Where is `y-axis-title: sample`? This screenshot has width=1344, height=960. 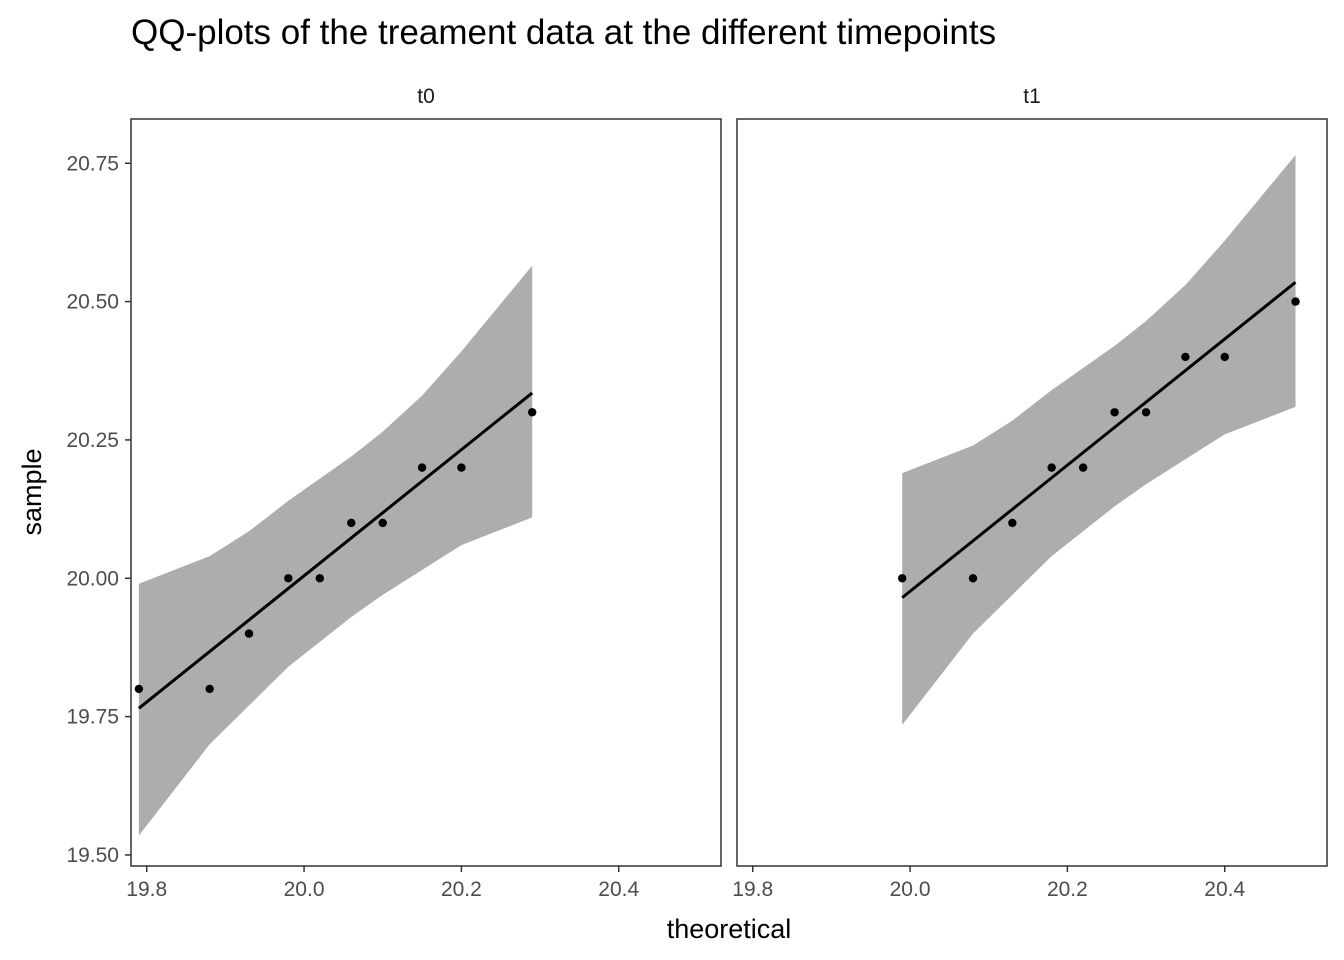 y-axis-title: sample is located at coordinates (32, 491).